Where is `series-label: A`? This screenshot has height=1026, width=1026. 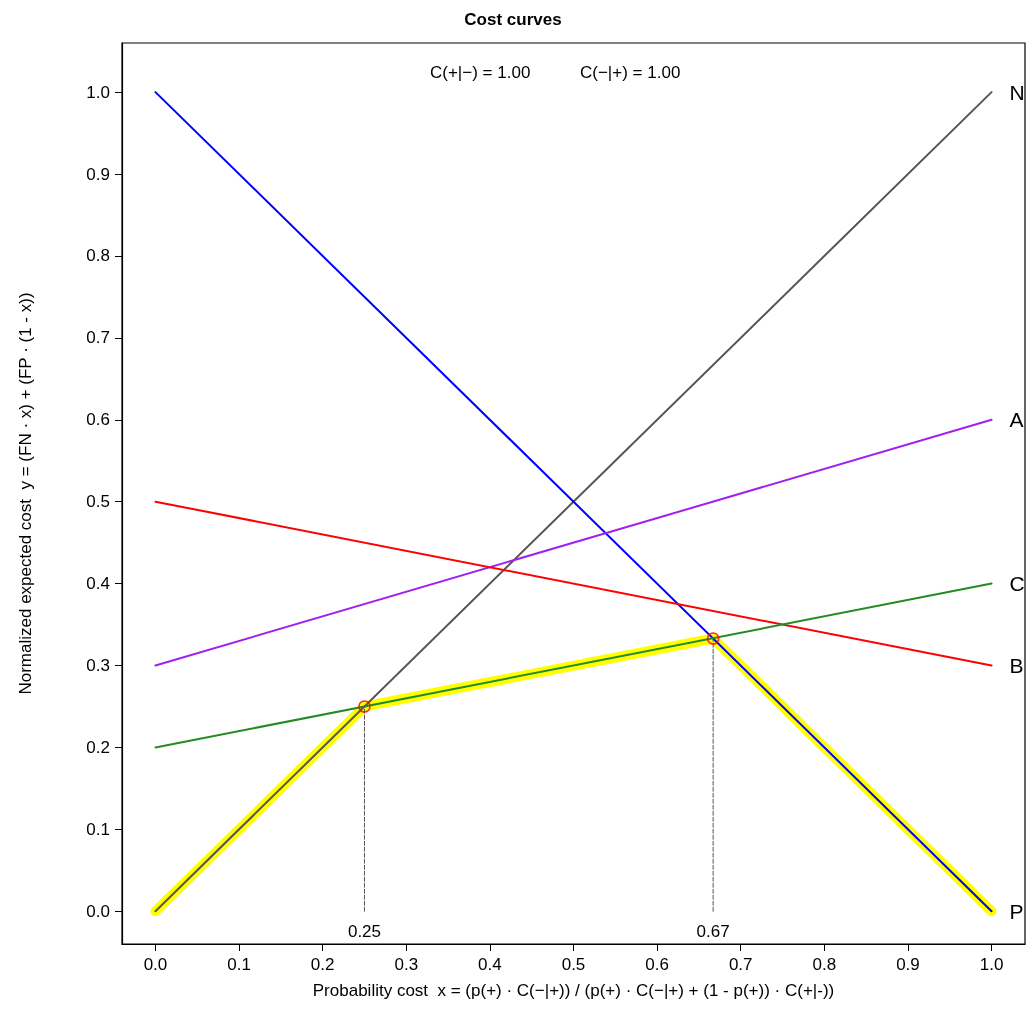 series-label: A is located at coordinates (1016, 420).